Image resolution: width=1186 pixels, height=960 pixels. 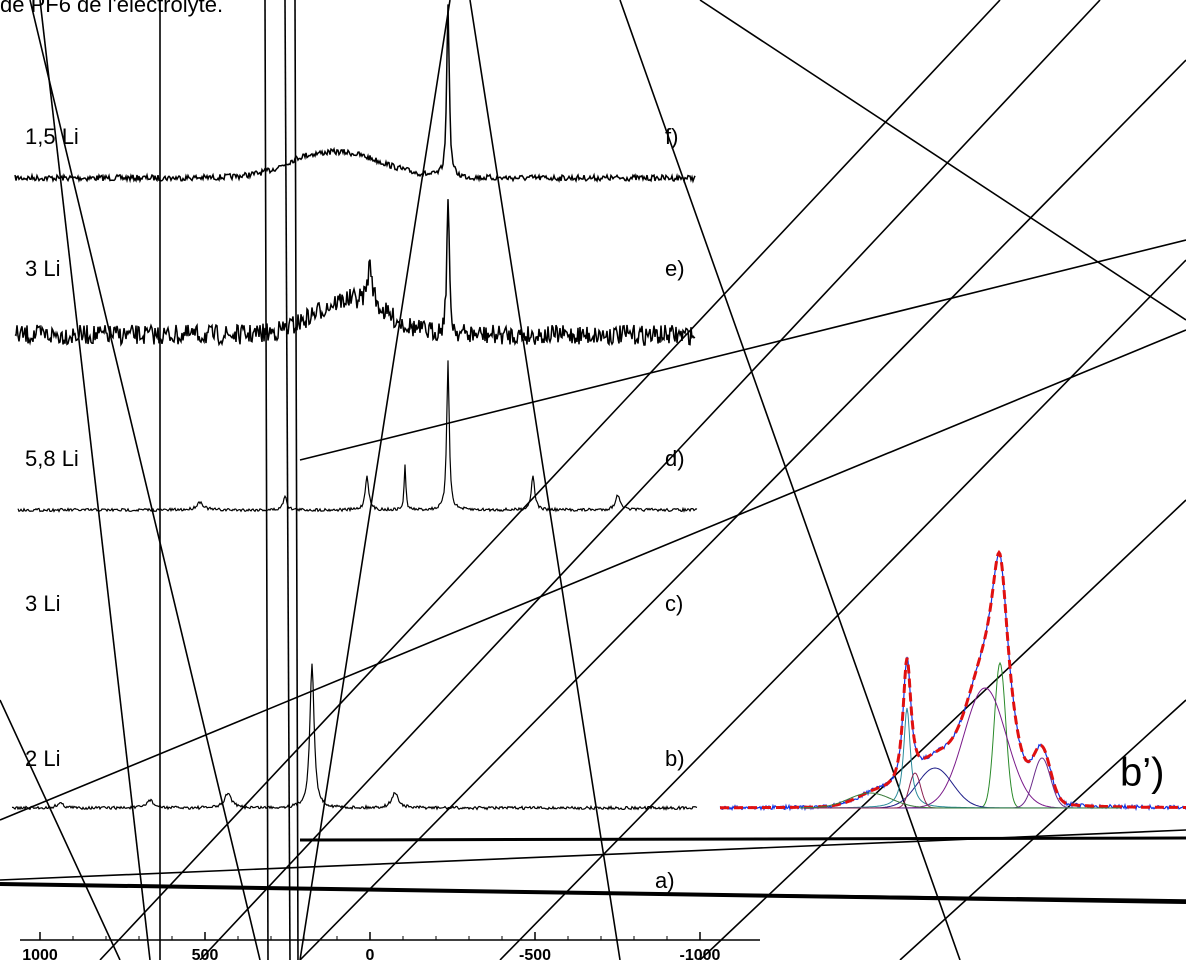 I want to click on panel-label: d), so click(x=675, y=458).